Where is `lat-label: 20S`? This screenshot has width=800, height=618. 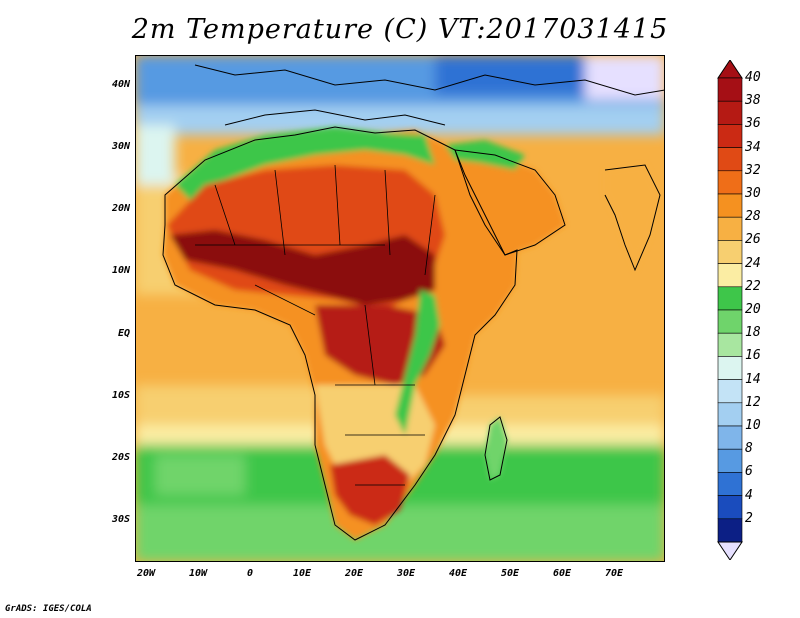
lat-label: 20S is located at coordinates (120, 457).